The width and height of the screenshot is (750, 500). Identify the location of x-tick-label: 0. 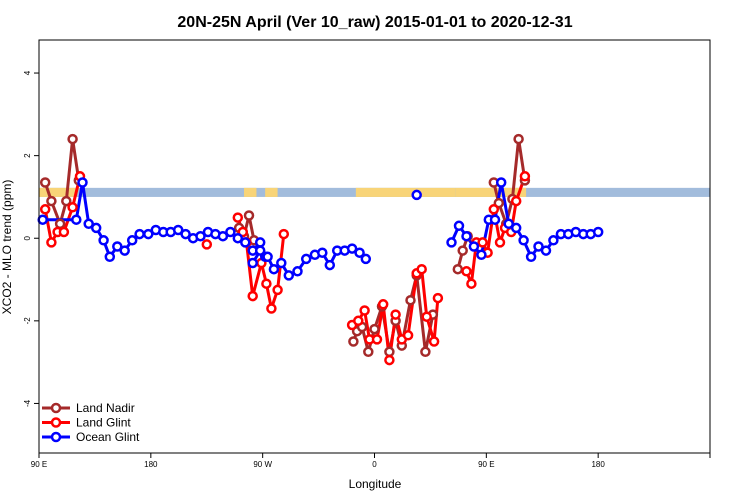
(374, 464).